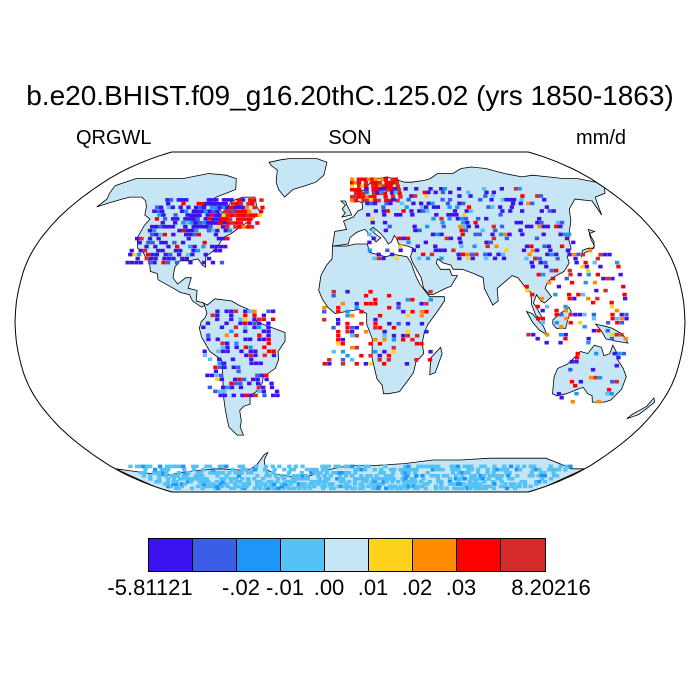  What do you see at coordinates (391, 555) in the screenshot?
I see `colorbar-box` at bounding box center [391, 555].